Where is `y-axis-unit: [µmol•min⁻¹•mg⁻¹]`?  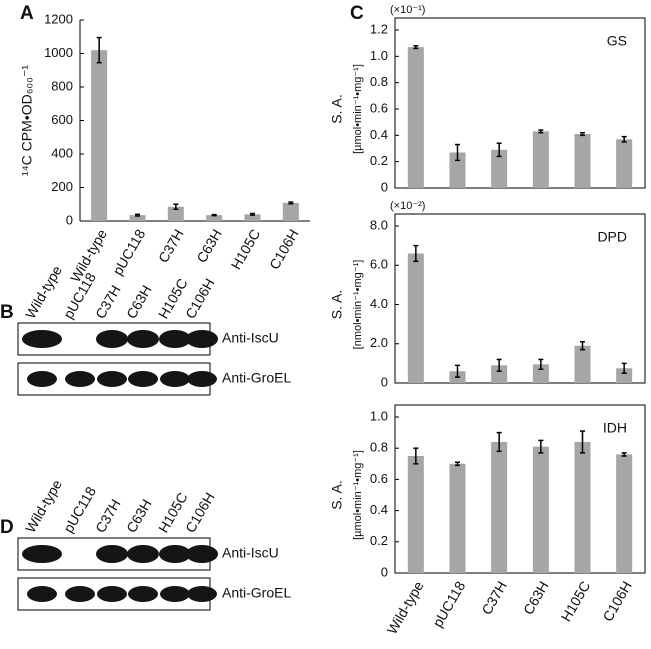
y-axis-unit: [µmol•min⁻¹•mg⁻¹] is located at coordinates (358, 495).